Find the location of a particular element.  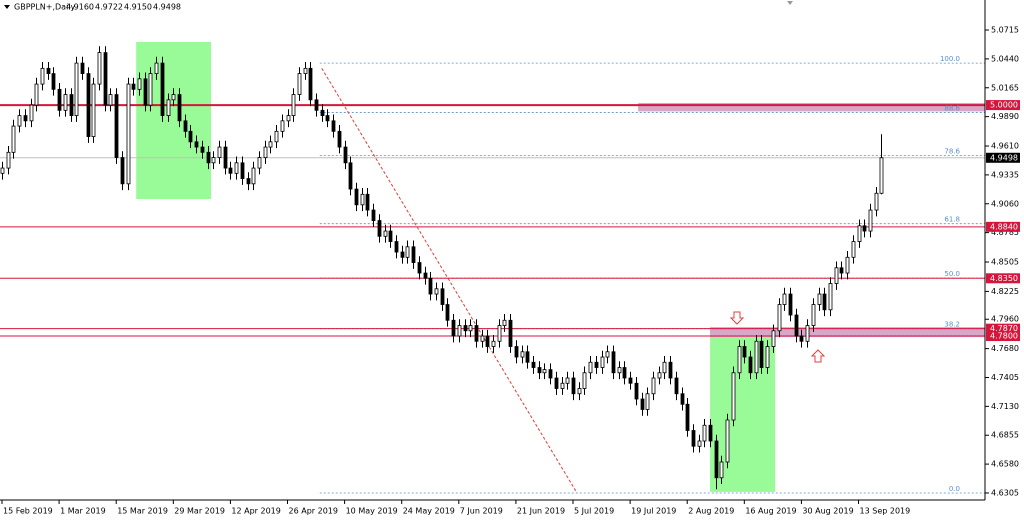

fib-label: 38.2 is located at coordinates (952, 325).